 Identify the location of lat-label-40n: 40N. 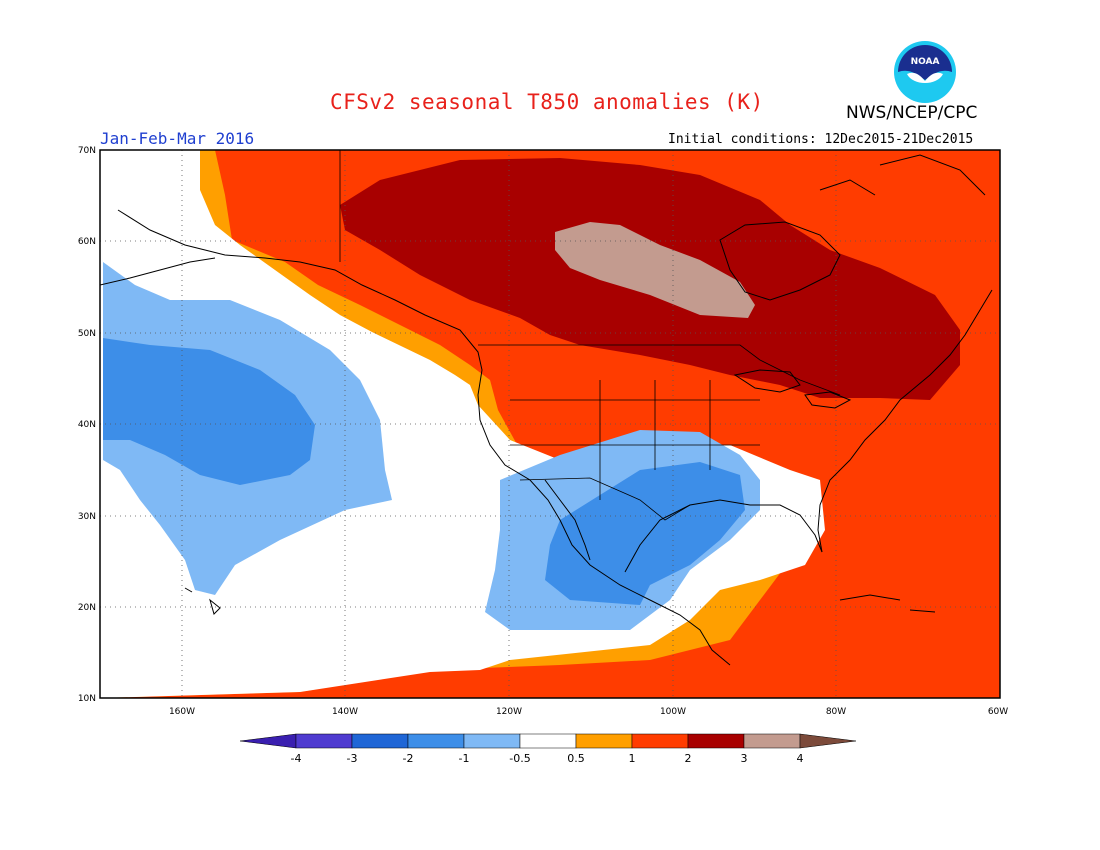
(87, 425).